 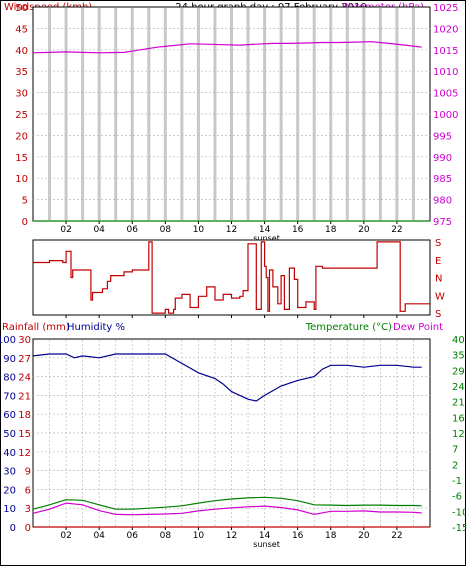 What do you see at coordinates (227, 509) in the screenshot?
I see `dewpoint-line` at bounding box center [227, 509].